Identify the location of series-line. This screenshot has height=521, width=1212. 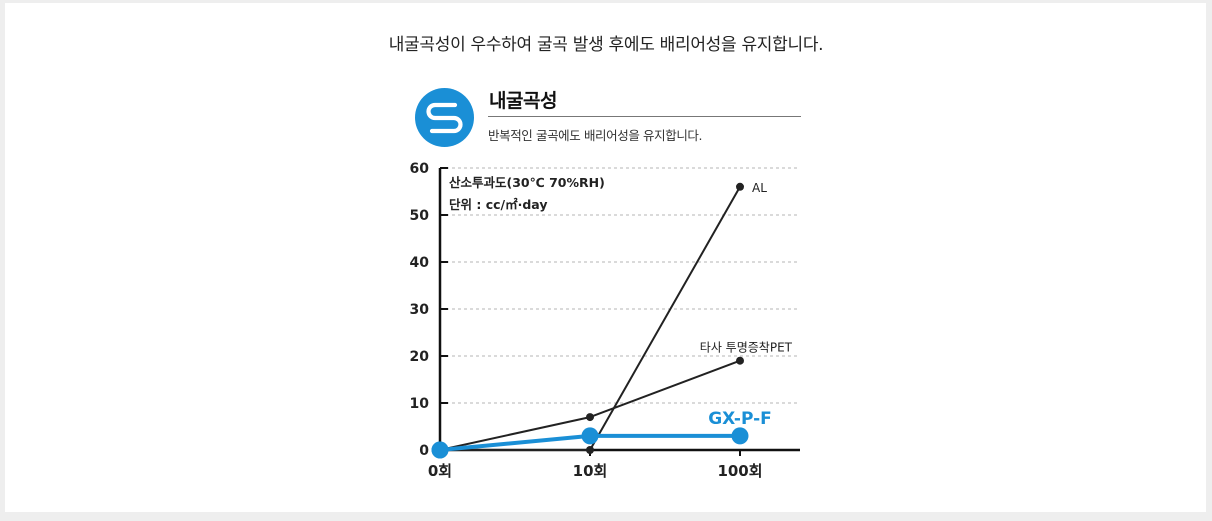
(590, 318).